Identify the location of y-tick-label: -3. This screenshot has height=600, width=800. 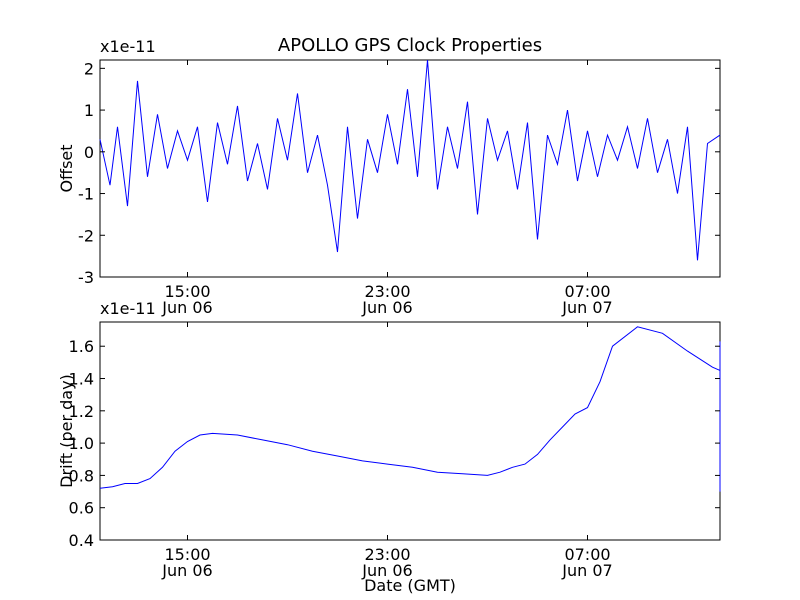
(86, 277).